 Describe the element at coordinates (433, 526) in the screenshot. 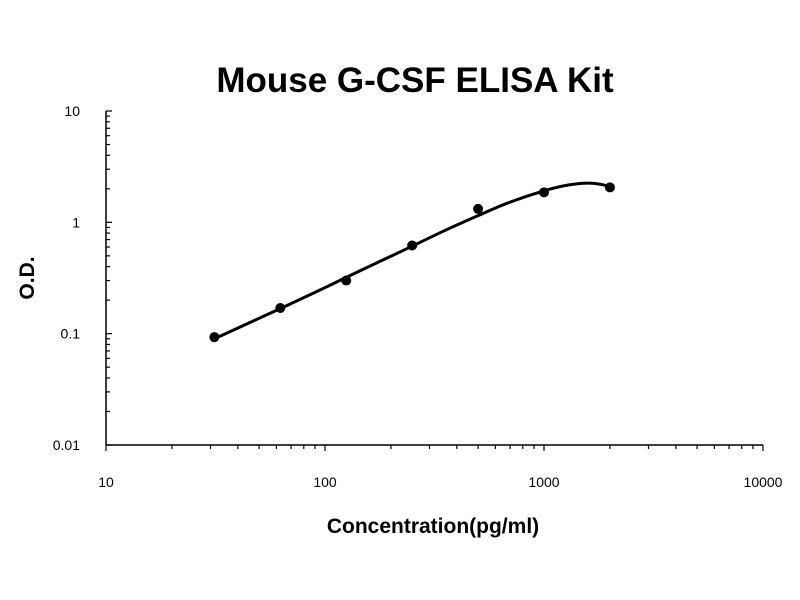

I see `x-axis-label: Concentration(pg/ml)` at that location.